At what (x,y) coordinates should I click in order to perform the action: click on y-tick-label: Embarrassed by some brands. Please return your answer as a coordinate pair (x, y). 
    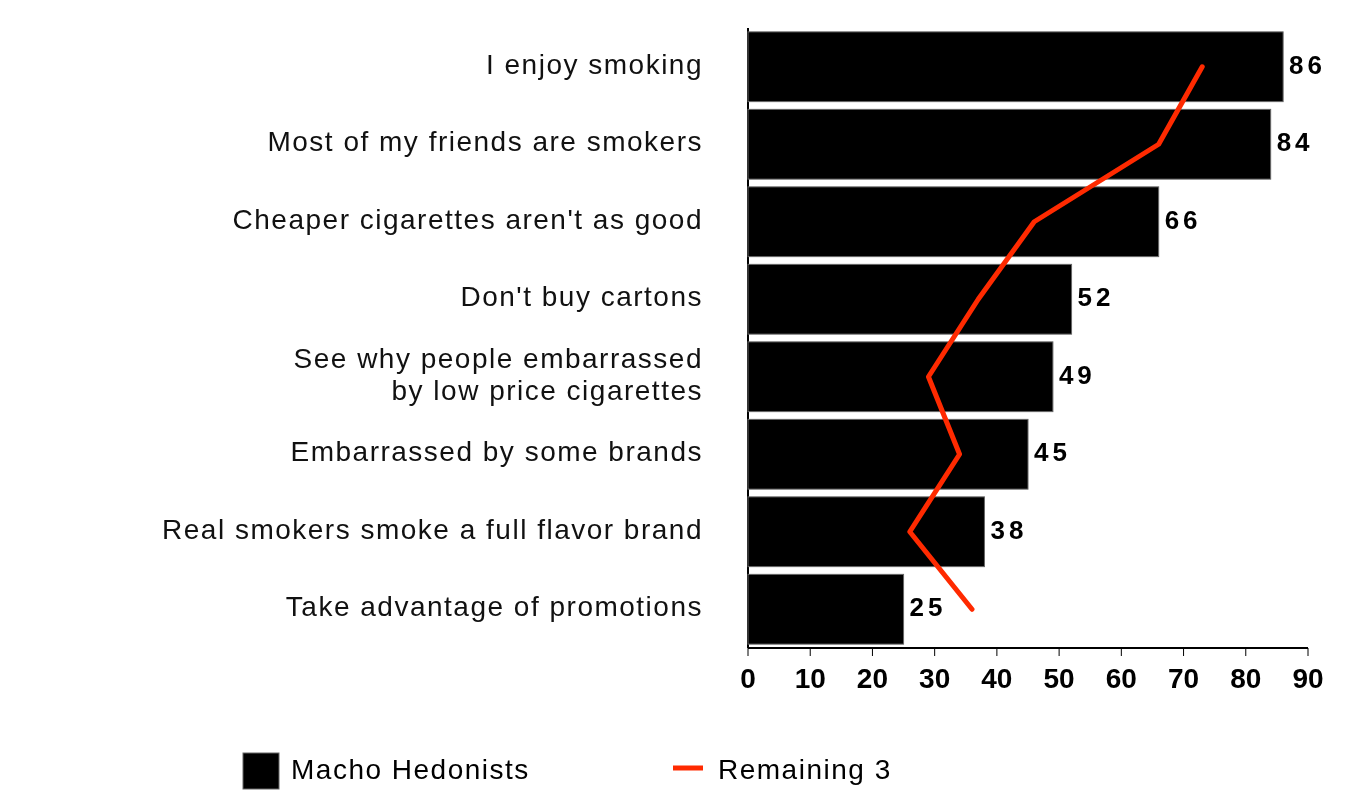
    Looking at the image, I should click on (496, 452).